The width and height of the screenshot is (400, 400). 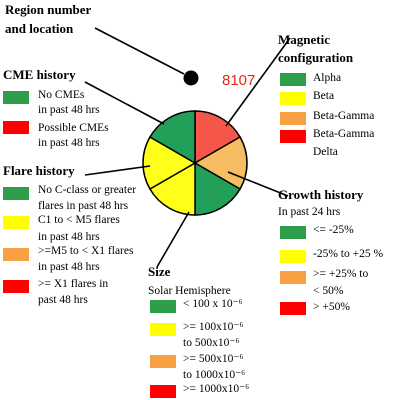 I want to click on legend-label: No C-class or greater, so click(x=87, y=190).